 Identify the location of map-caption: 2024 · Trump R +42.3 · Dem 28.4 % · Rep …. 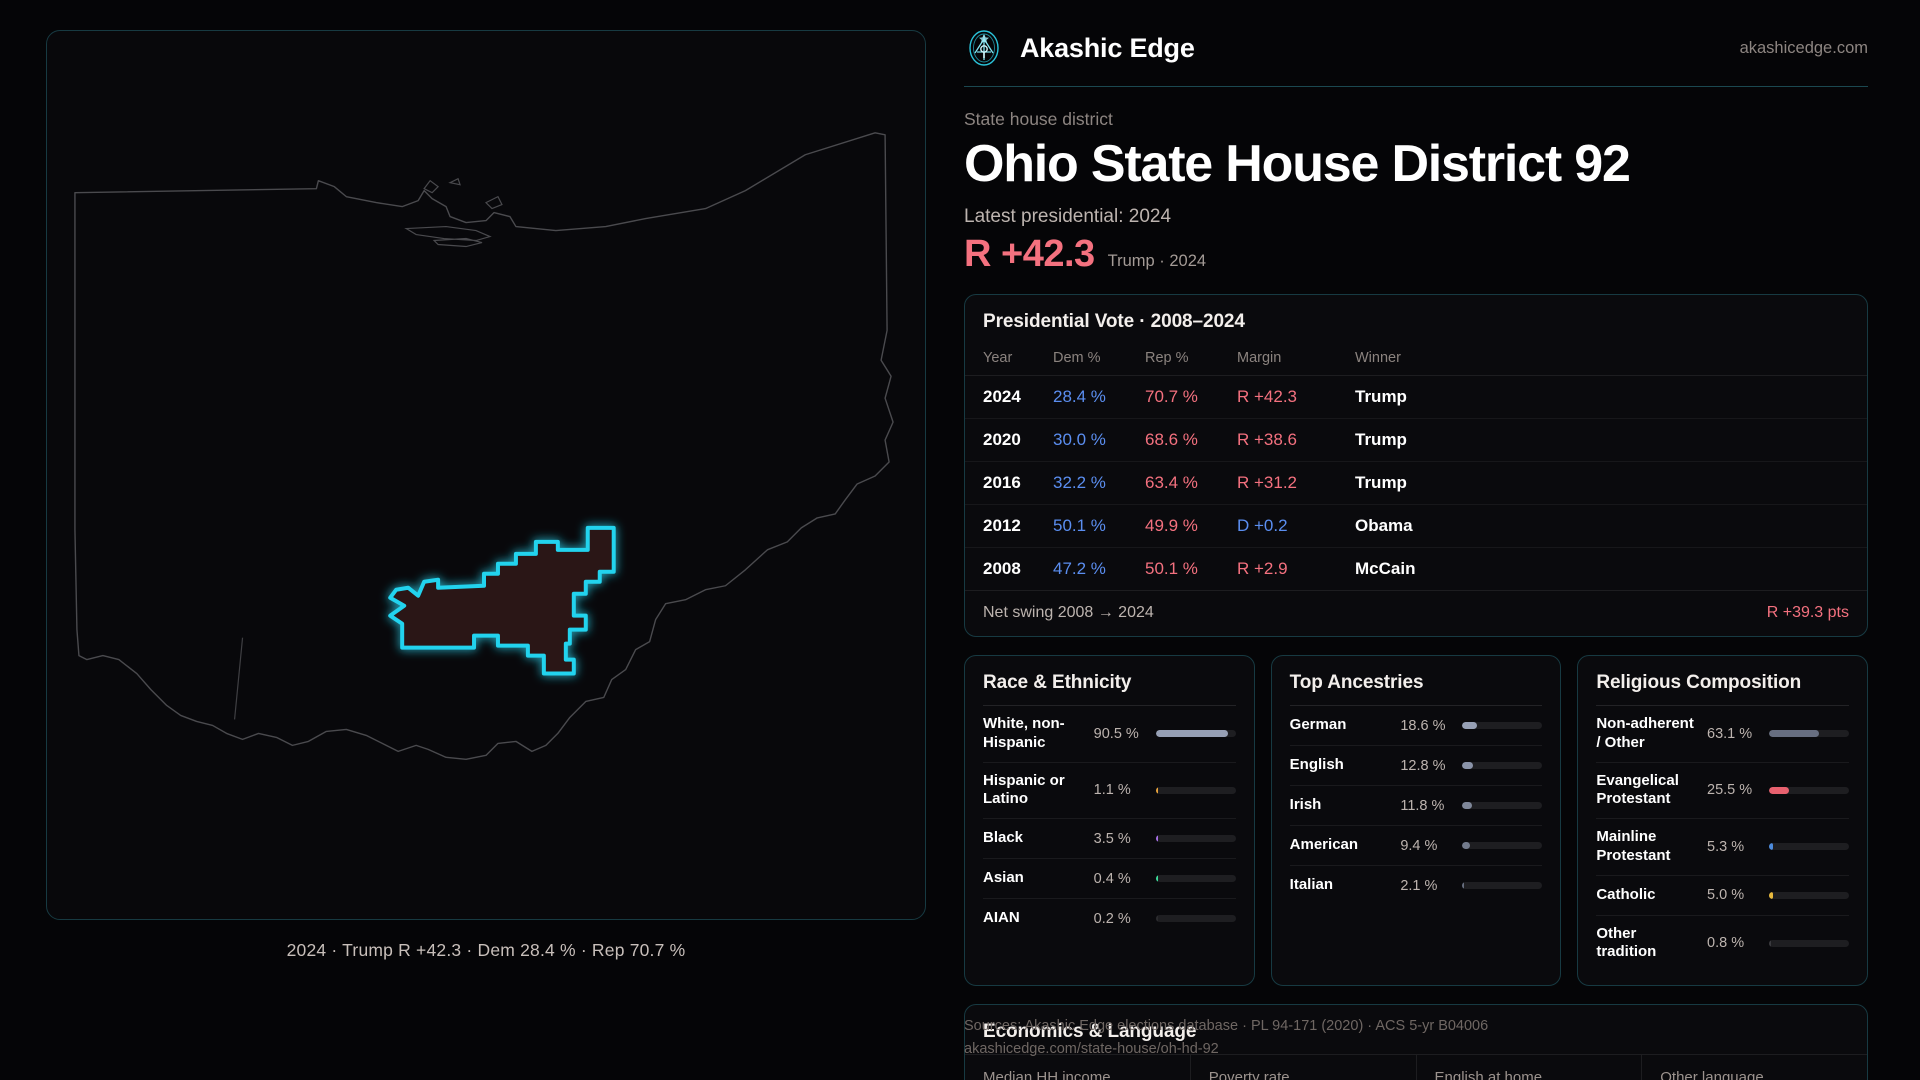
(486, 950).